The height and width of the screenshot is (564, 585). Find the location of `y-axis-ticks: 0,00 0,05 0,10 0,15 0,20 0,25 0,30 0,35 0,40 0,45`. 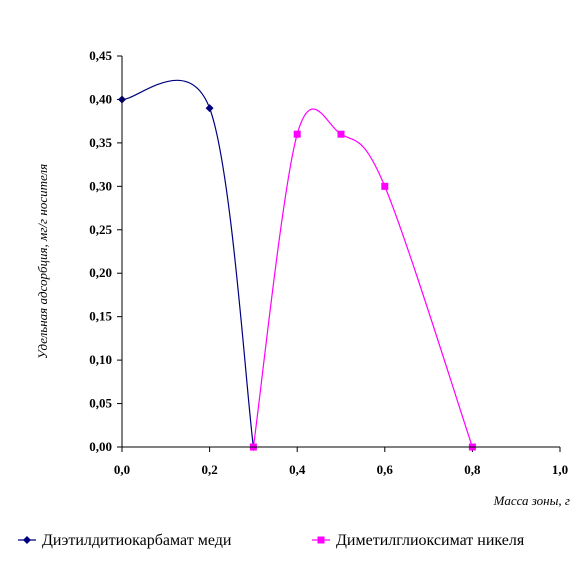

y-axis-ticks: 0,00 0,05 0,10 0,15 0,20 0,25 0,30 0,35 0,40 0,45 is located at coordinates (105, 251).